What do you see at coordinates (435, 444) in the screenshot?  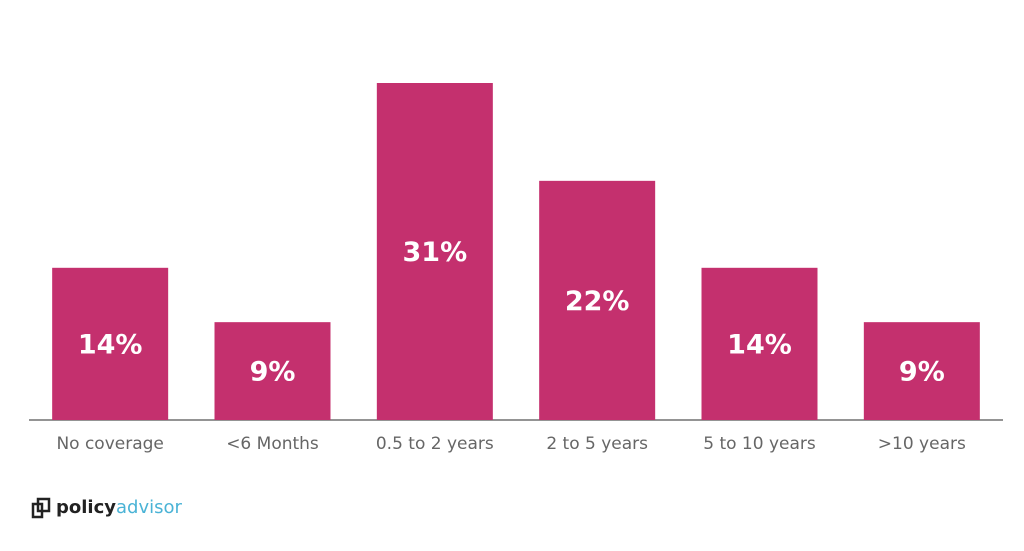 I see `x-tick-label: 0.5 to 2 years` at bounding box center [435, 444].